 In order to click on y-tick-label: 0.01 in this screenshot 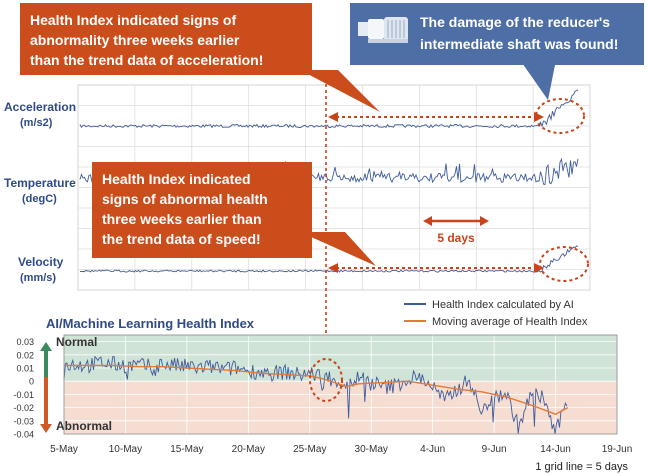, I will do `click(25, 369)`.